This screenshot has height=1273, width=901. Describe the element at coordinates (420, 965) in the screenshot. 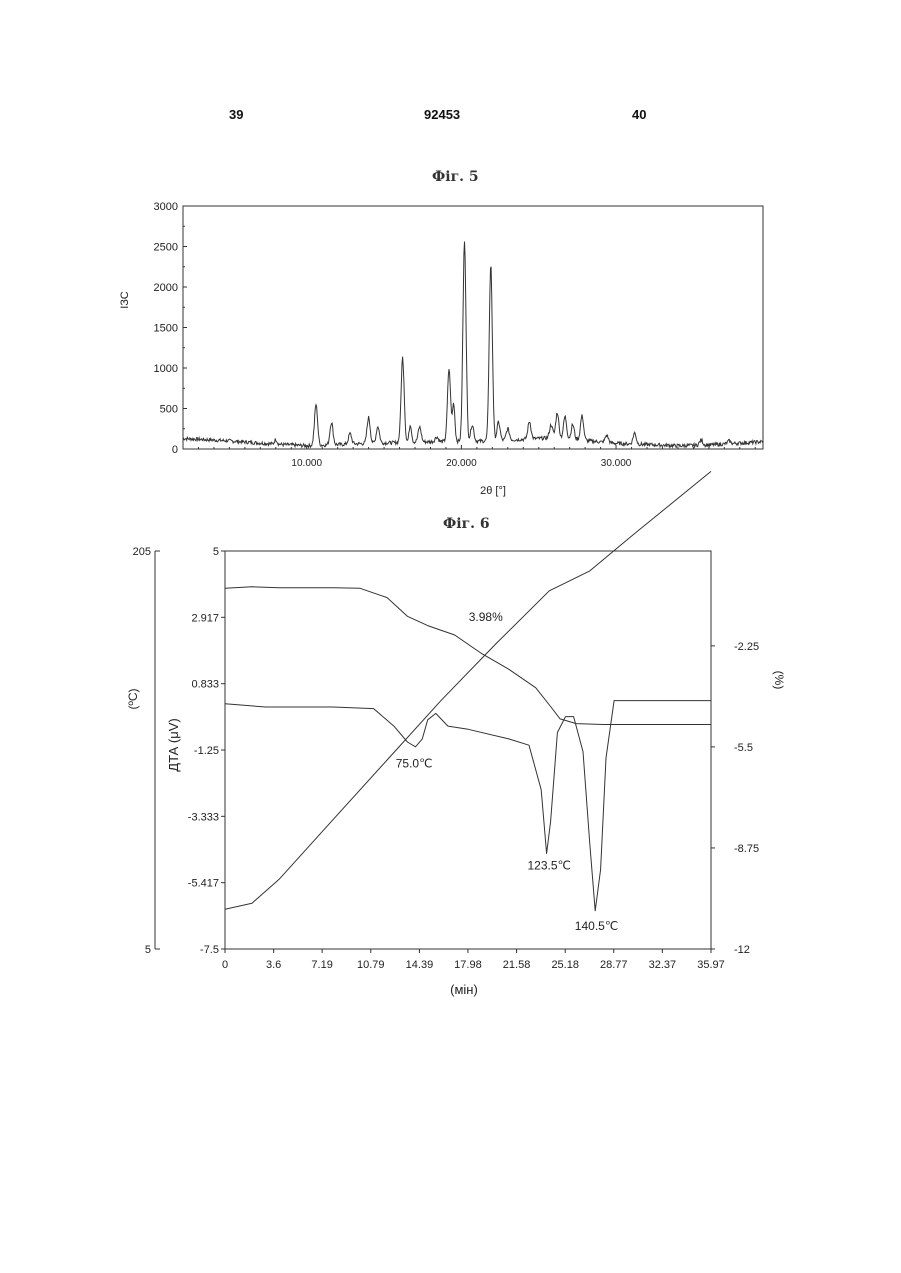

I see `fig6-x-tick-label: 14.39` at that location.